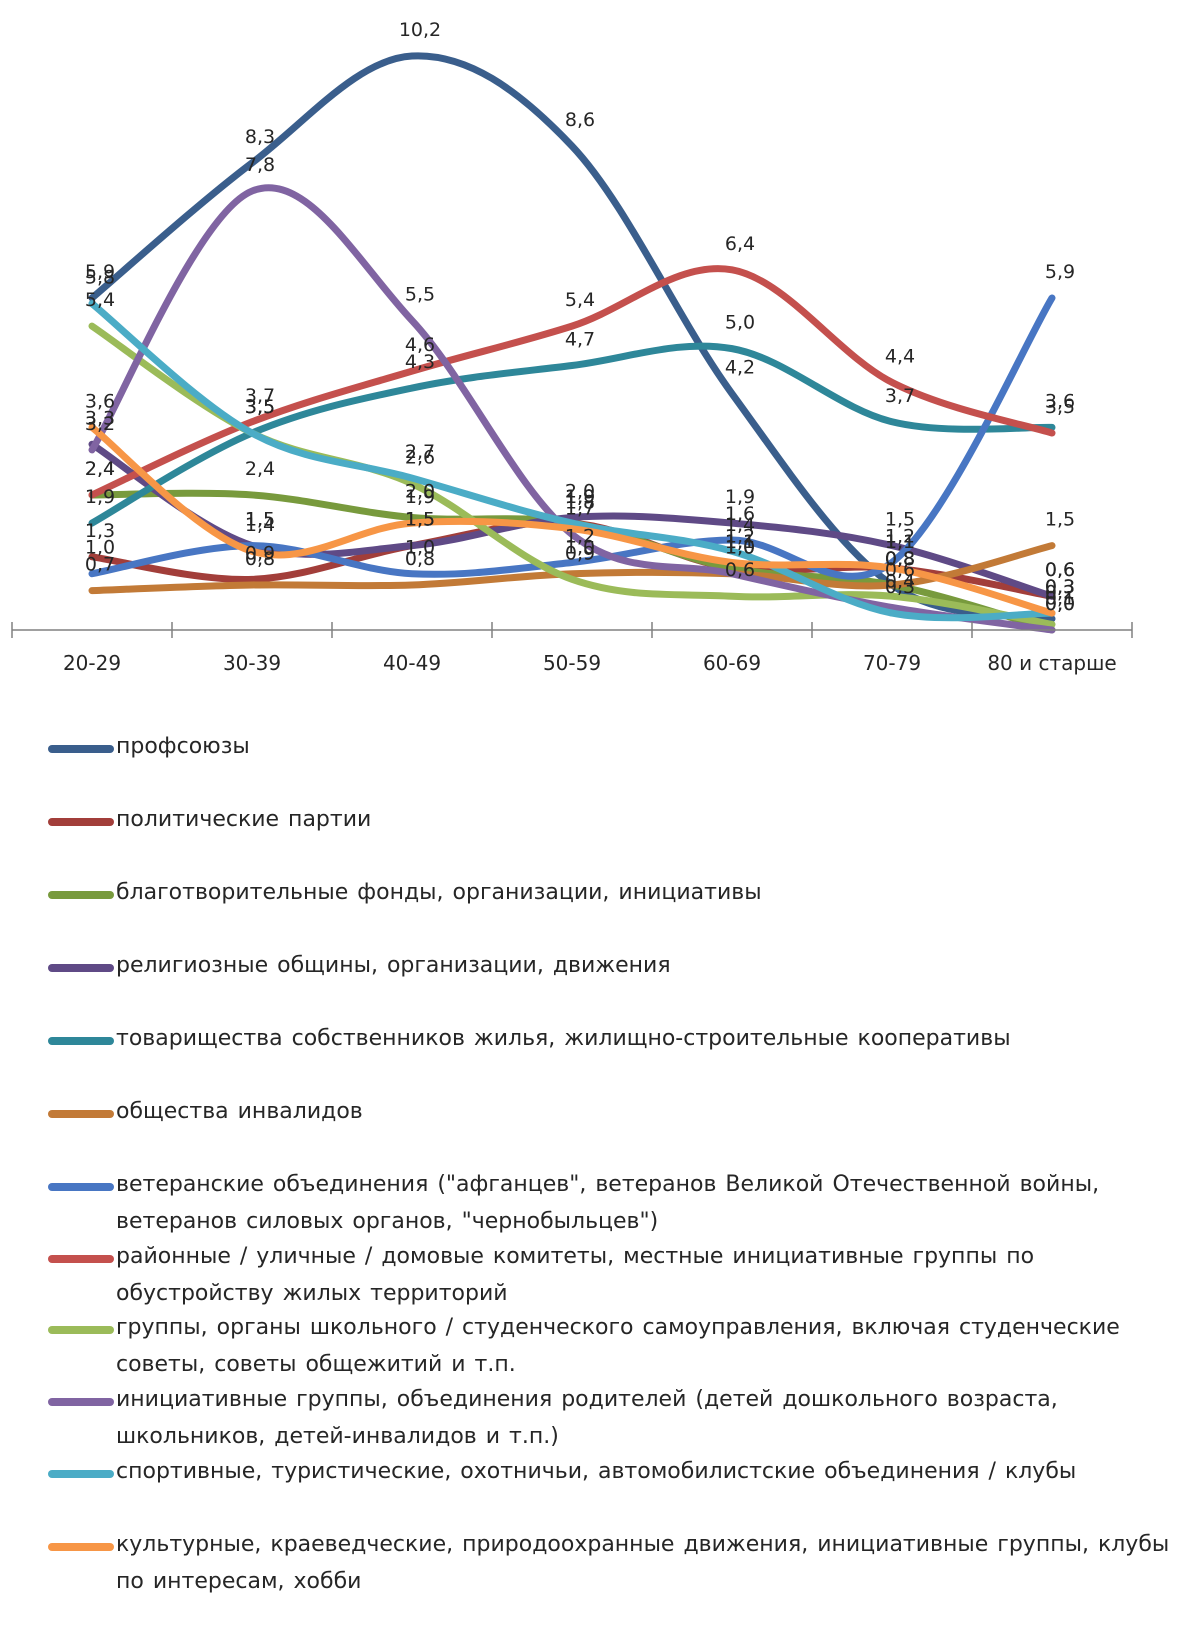 Image resolution: width=1193 pixels, height=1631 pixels. I want to click on data-label: 0,7, so click(100, 565).